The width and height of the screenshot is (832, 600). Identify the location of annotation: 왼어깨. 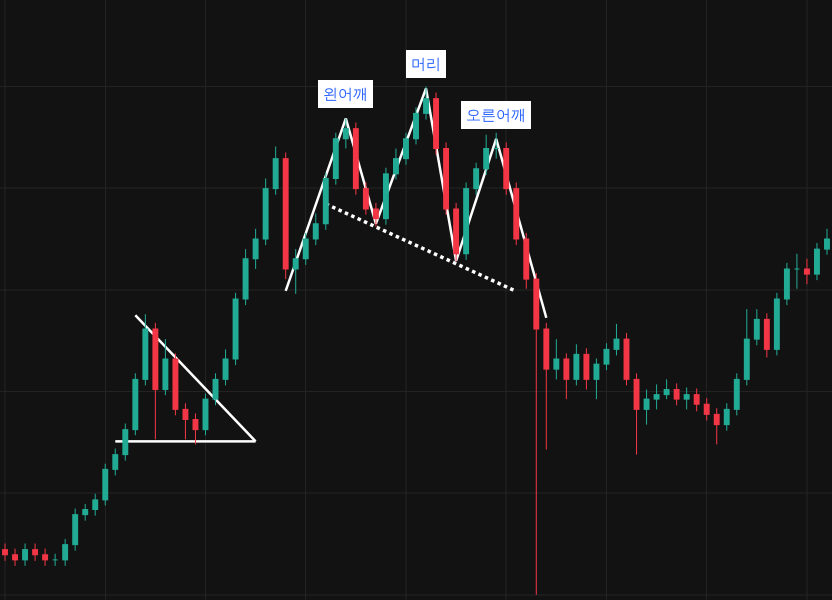
(345, 94).